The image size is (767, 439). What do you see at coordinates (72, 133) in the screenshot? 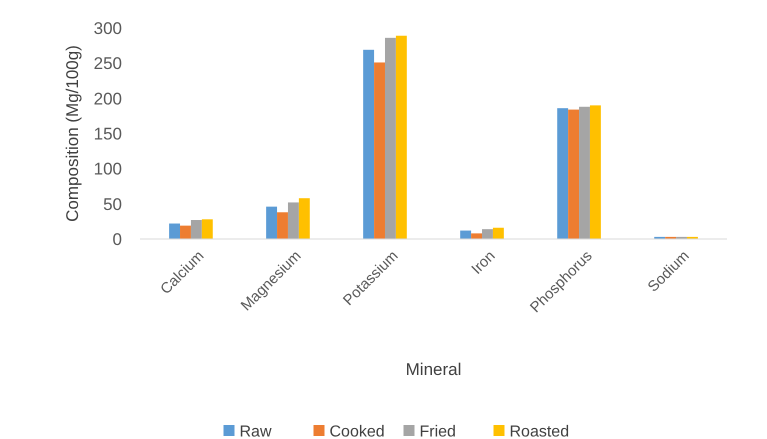
I see `y-axis-title: Composition (Mg/100g)` at bounding box center [72, 133].